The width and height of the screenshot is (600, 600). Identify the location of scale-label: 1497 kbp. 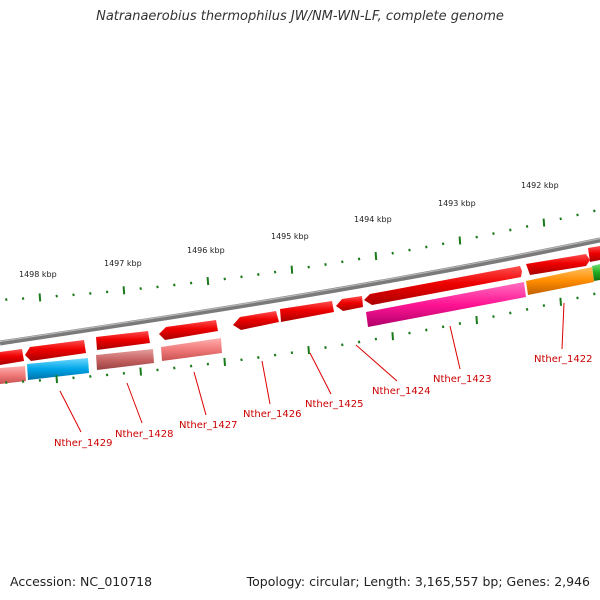
(123, 263).